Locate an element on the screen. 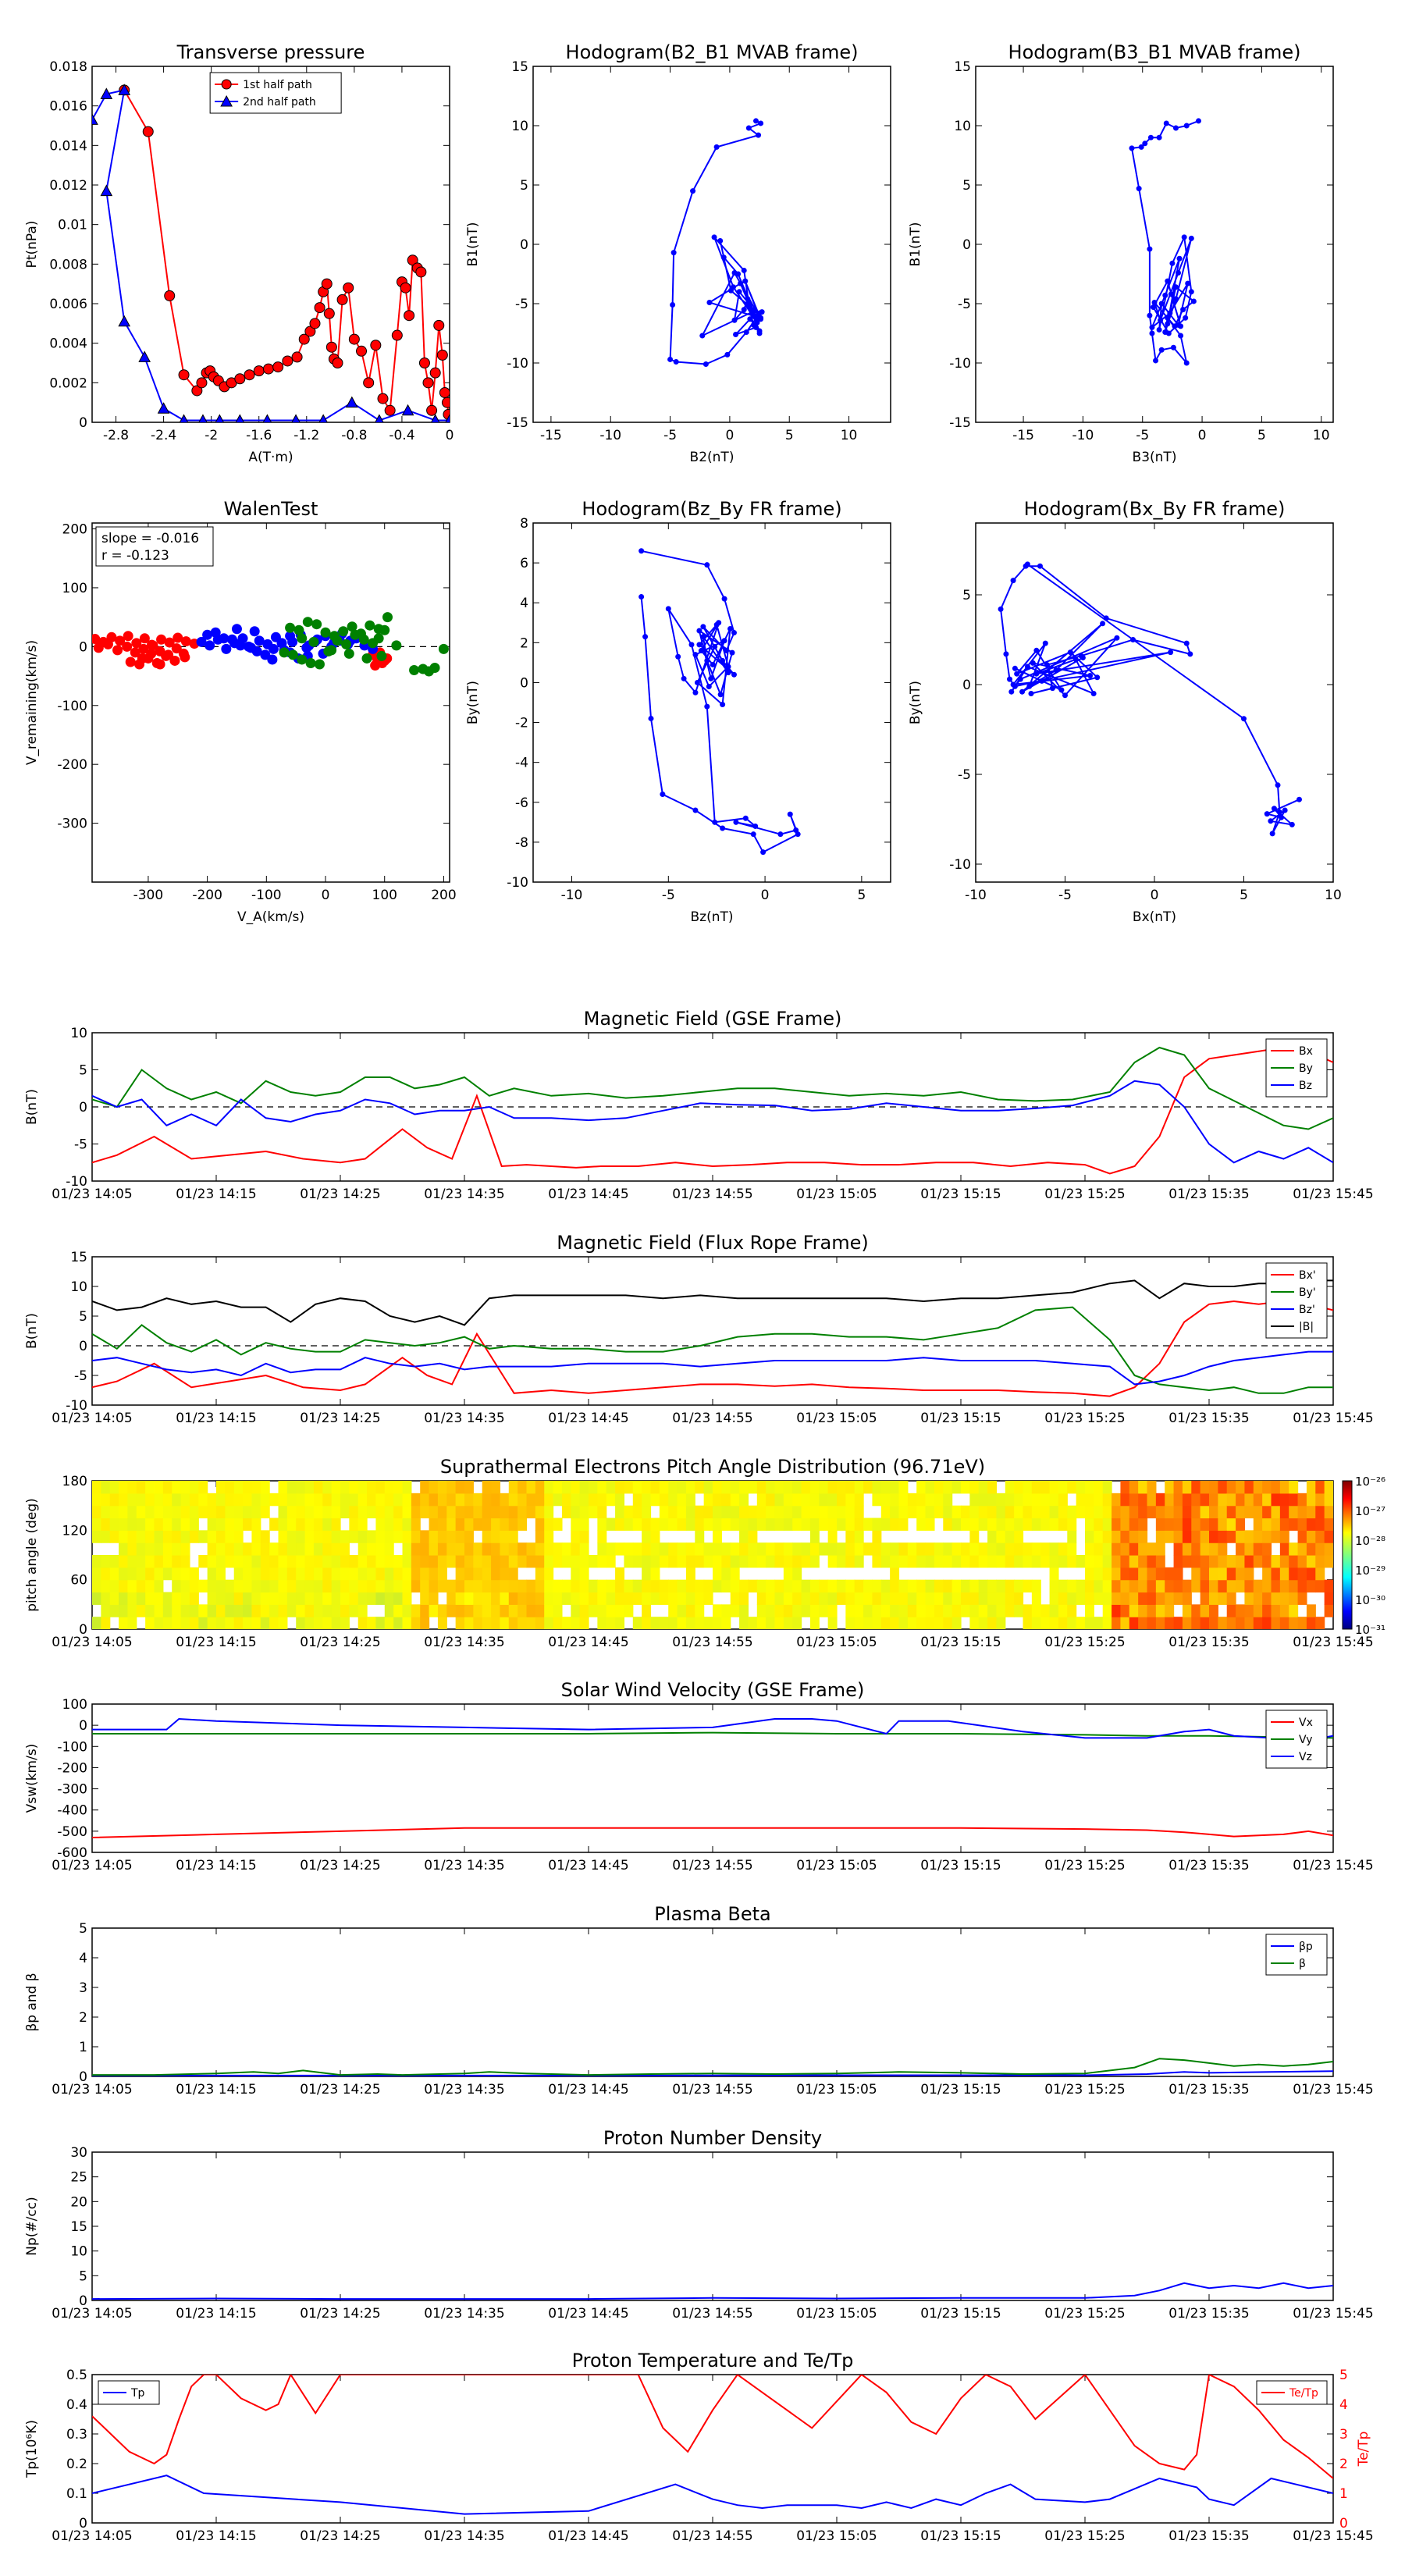 Image resolution: width=1405 pixels, height=2576 pixels. legend-box is located at coordinates (1296, 1955).